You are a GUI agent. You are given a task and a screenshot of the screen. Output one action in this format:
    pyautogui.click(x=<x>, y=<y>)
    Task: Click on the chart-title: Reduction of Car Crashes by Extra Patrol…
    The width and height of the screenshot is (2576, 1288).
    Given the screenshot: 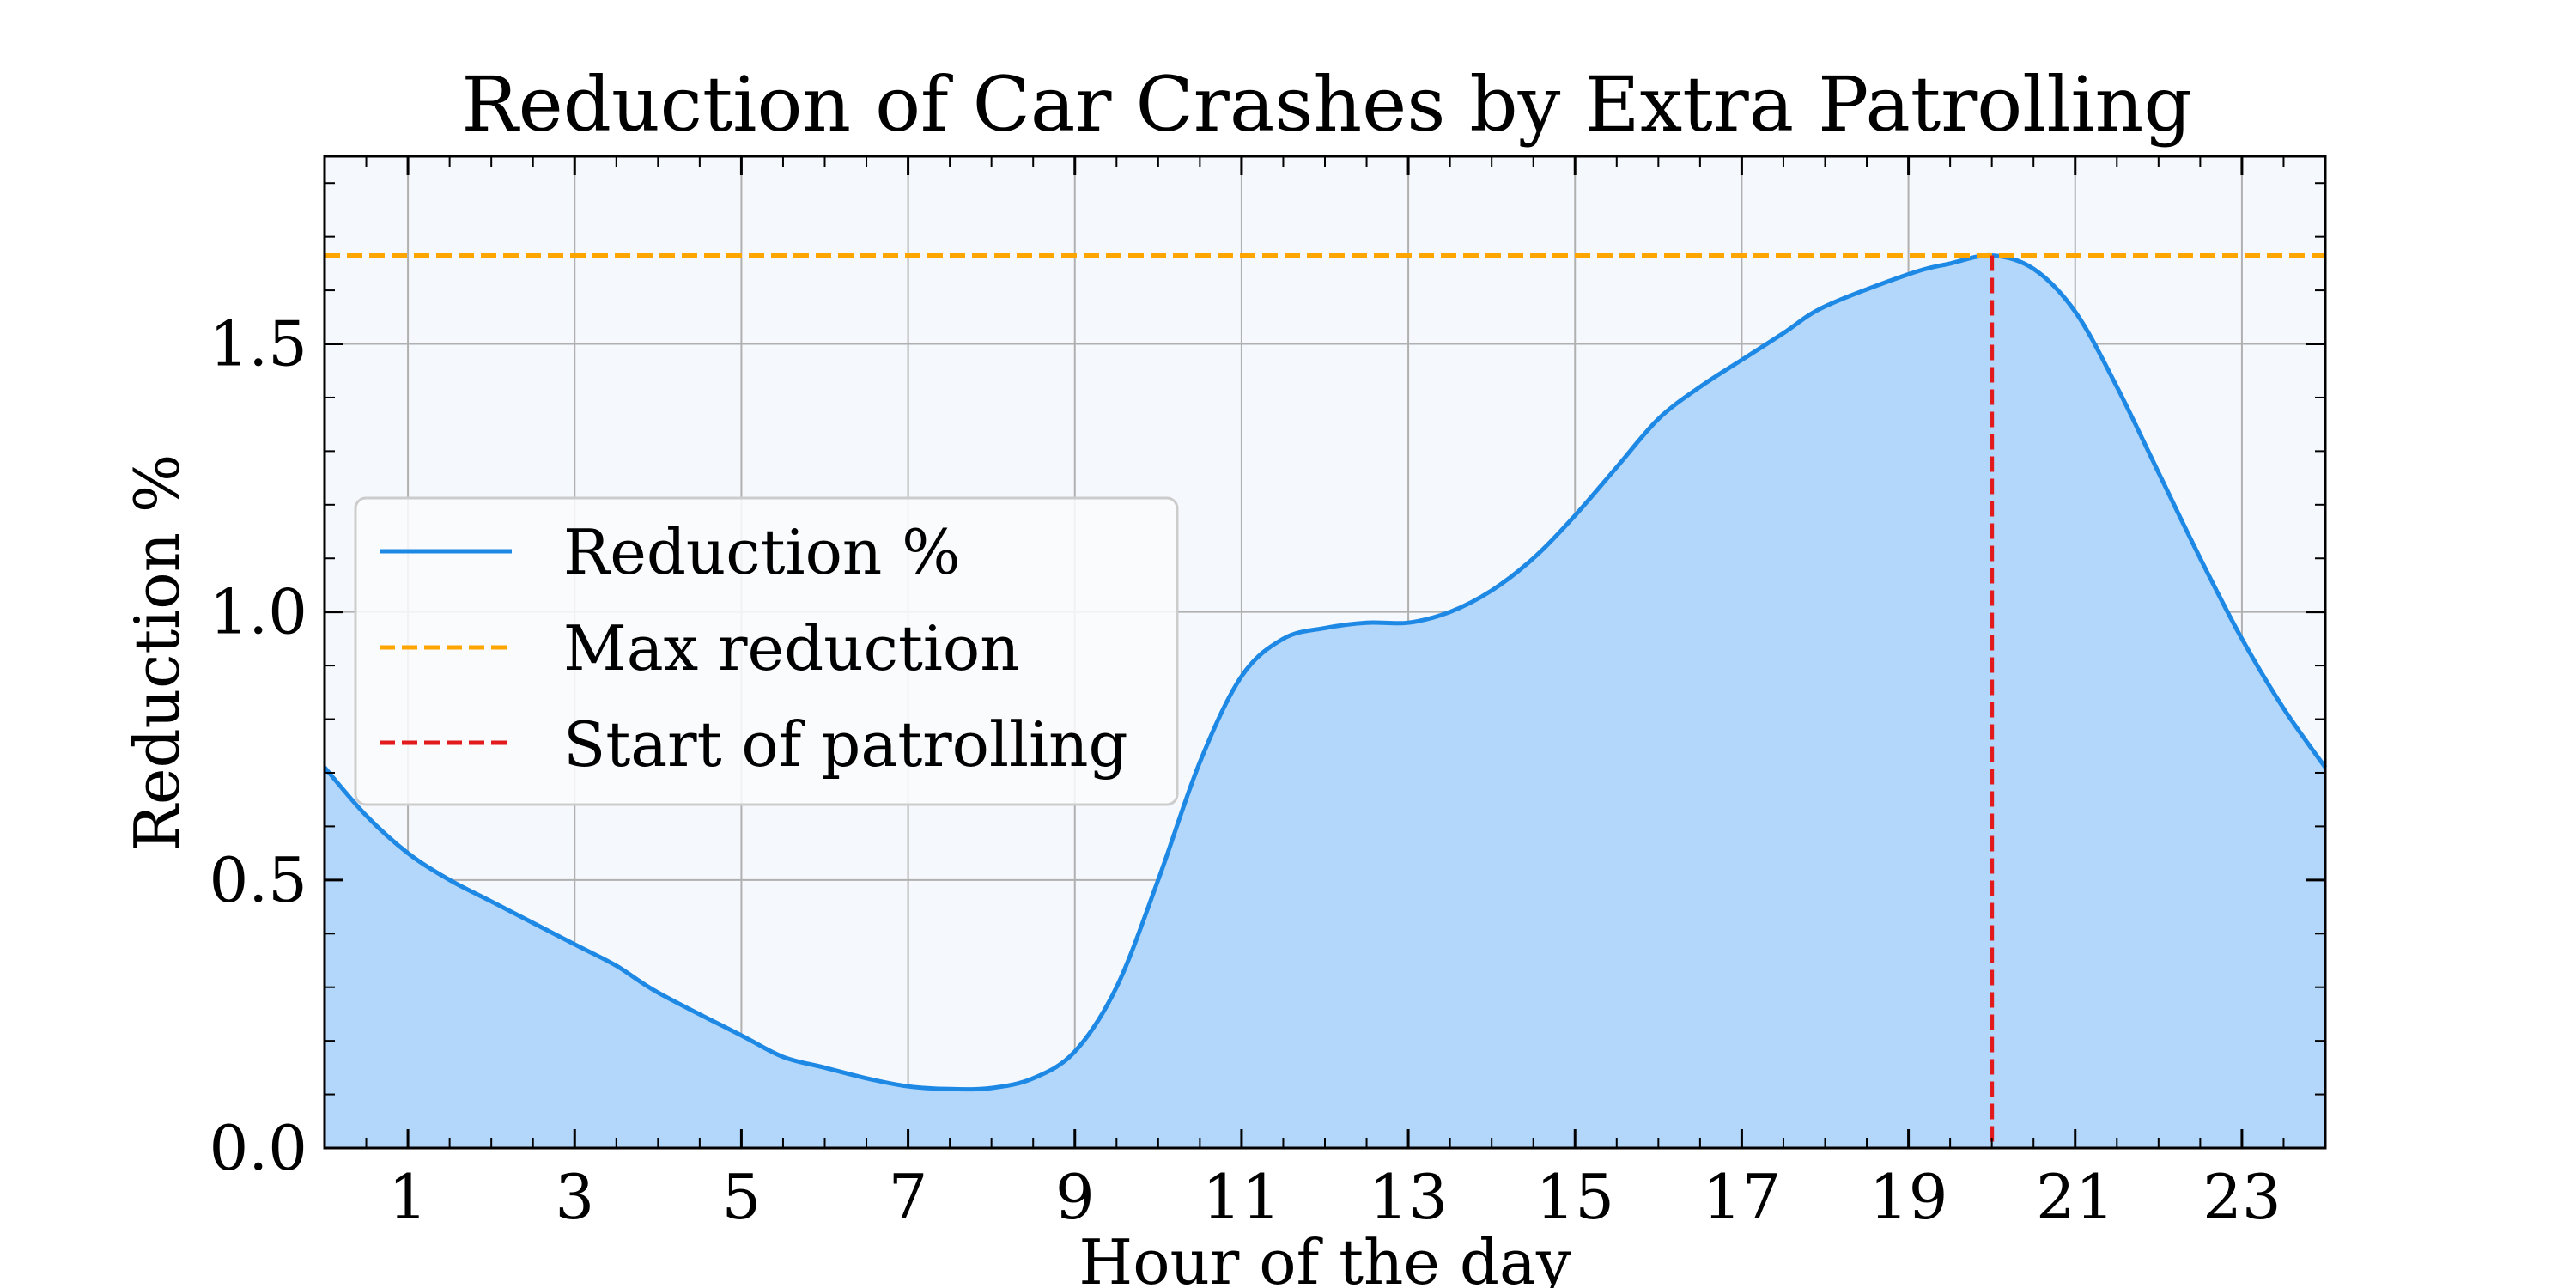 What is the action you would take?
    pyautogui.click(x=1326, y=104)
    